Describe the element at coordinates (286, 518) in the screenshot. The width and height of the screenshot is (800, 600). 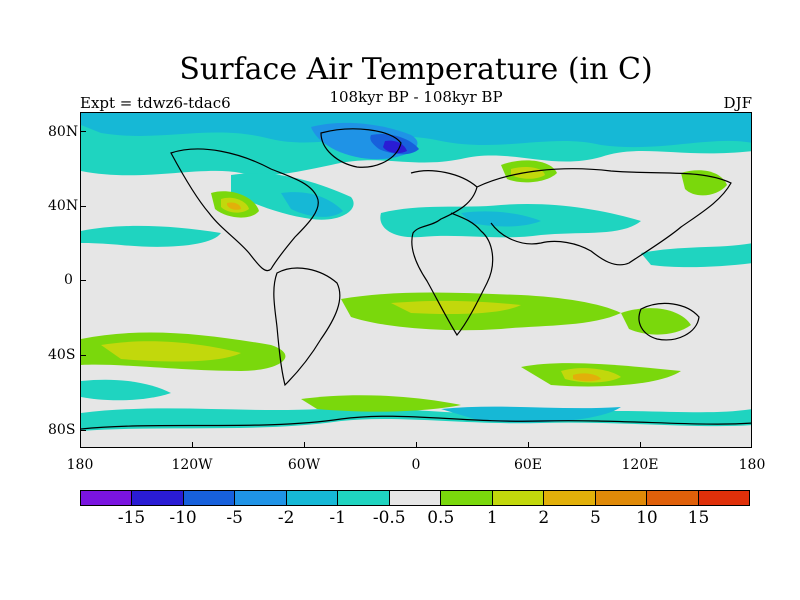
I see `colorbar-label: -2` at that location.